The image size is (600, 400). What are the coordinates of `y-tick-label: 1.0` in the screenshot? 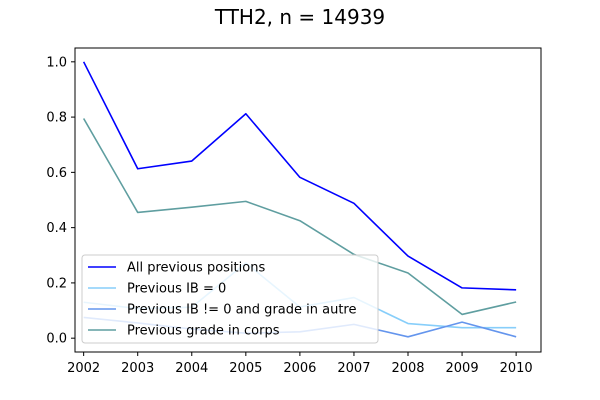 It's located at (56, 62).